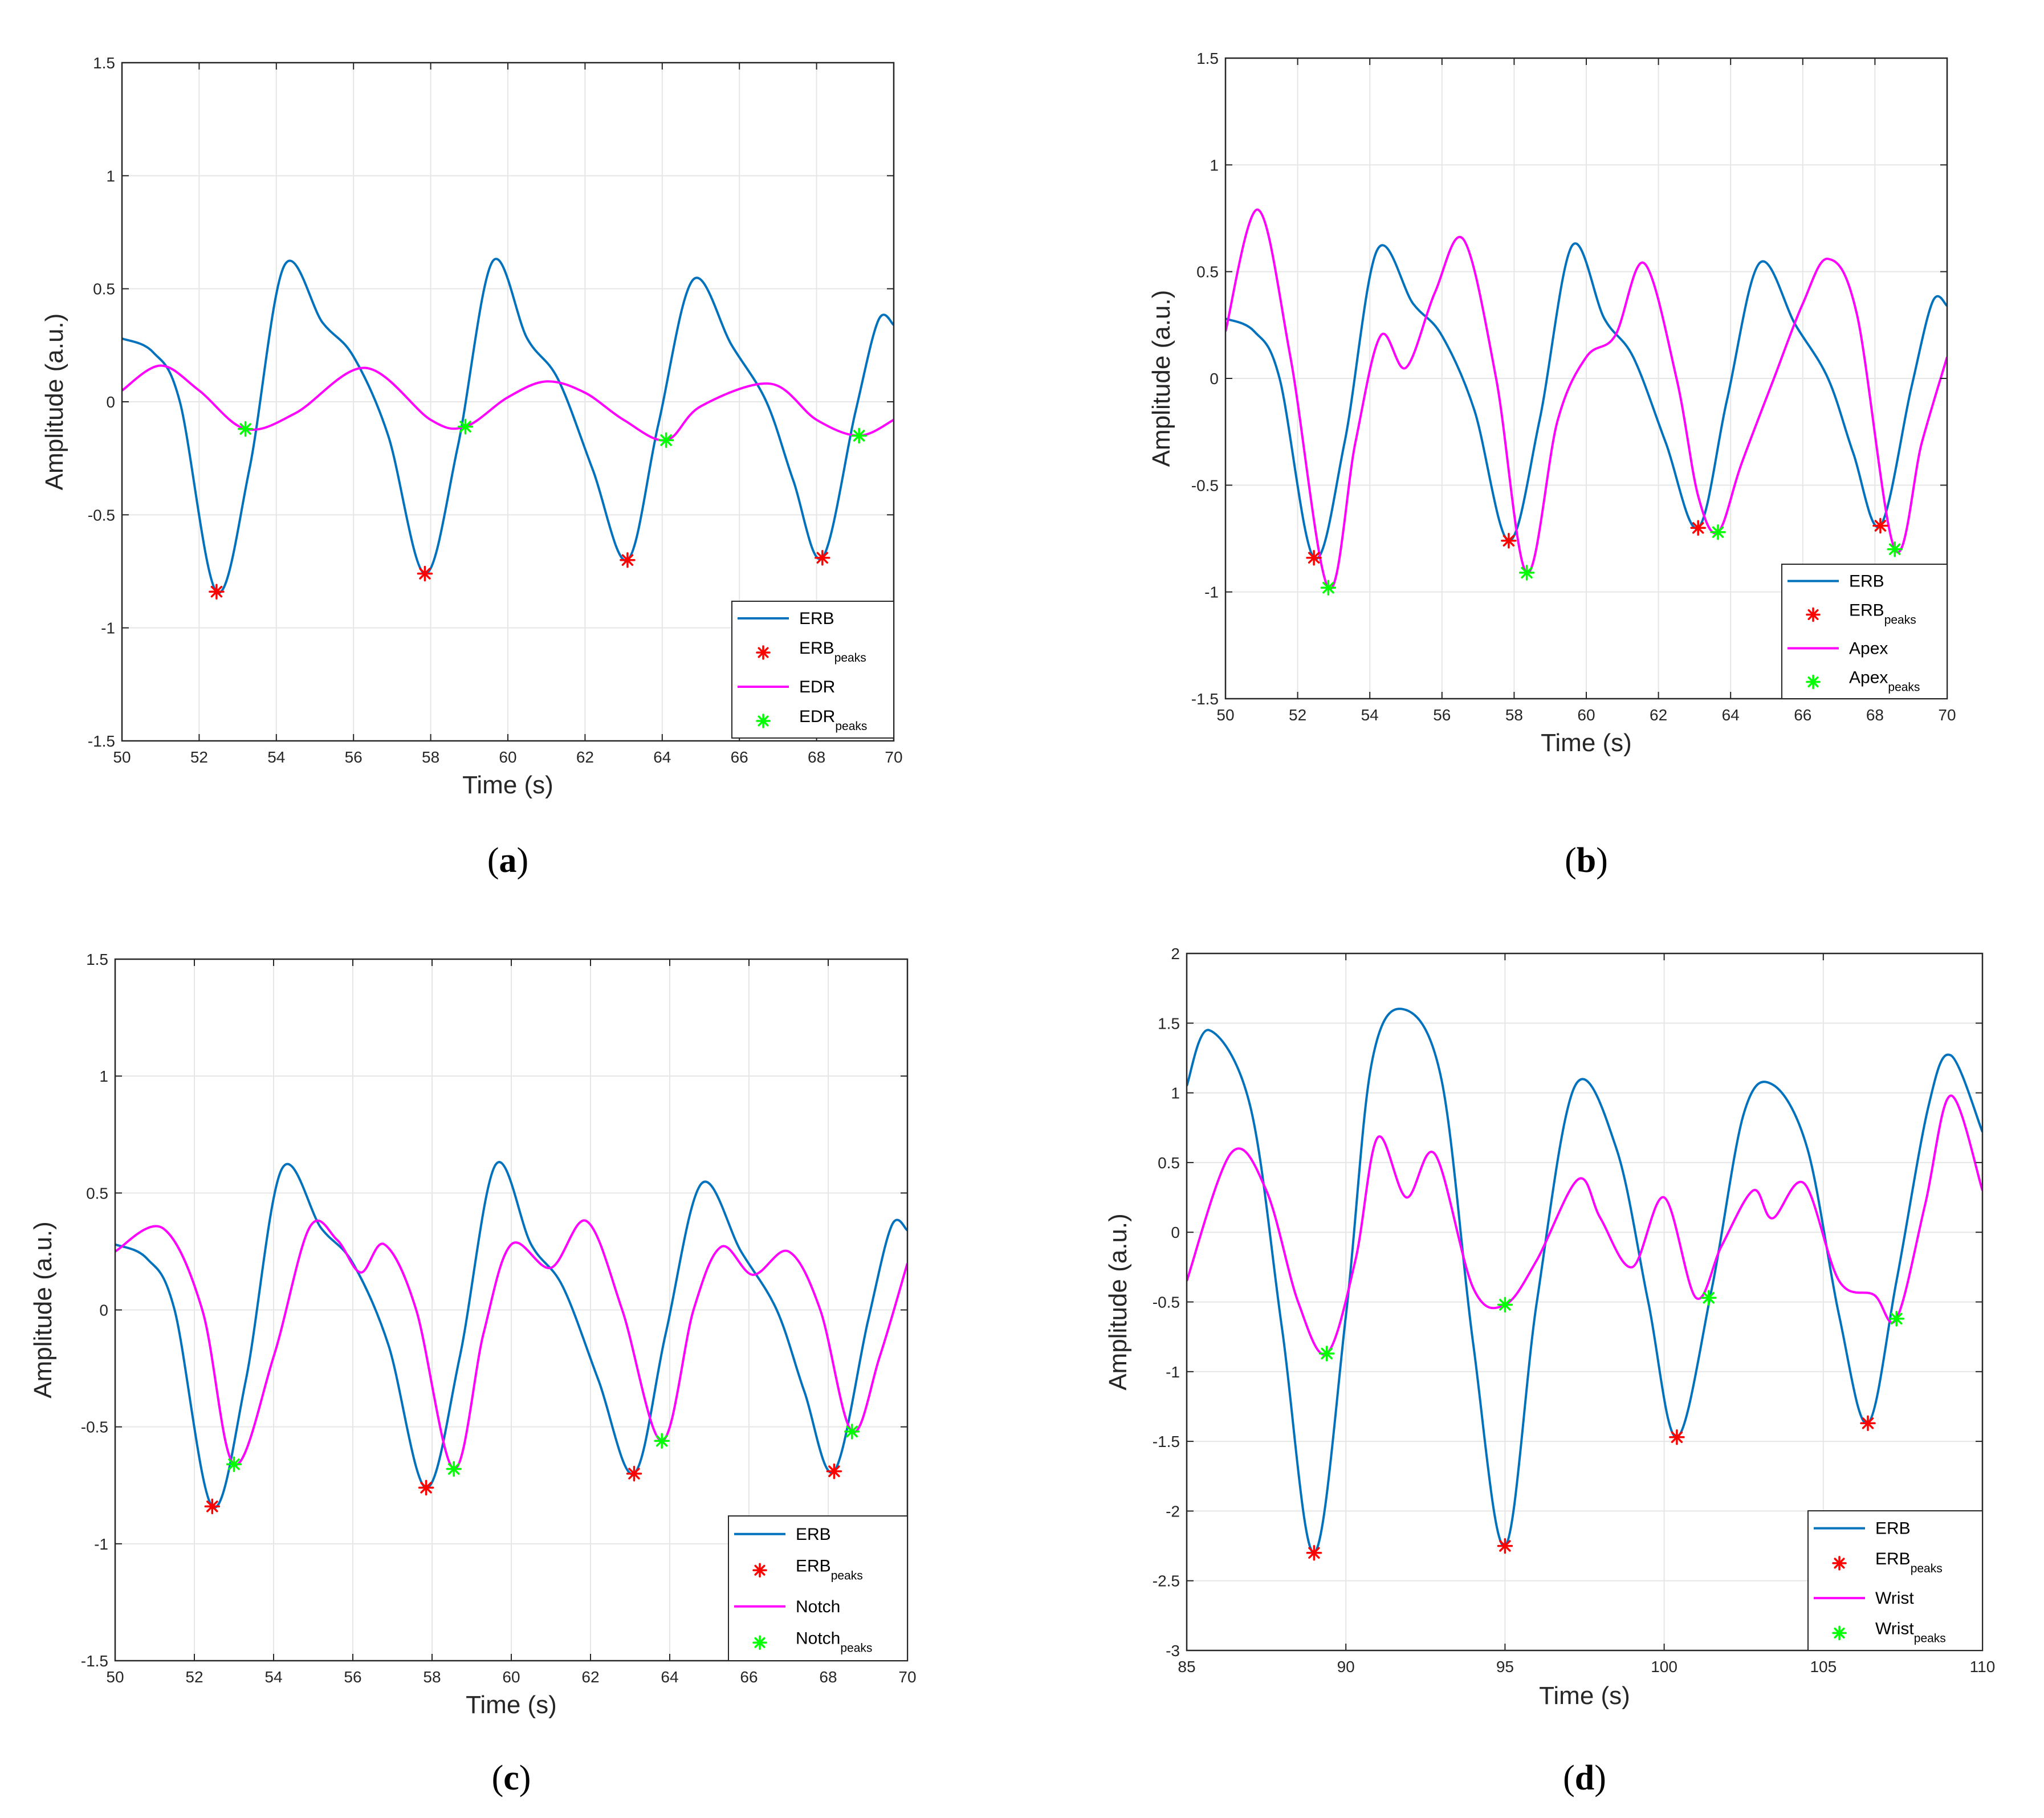 The image size is (2044, 1818). I want to click on legend-label: ERBpeaks, so click(1883, 614).